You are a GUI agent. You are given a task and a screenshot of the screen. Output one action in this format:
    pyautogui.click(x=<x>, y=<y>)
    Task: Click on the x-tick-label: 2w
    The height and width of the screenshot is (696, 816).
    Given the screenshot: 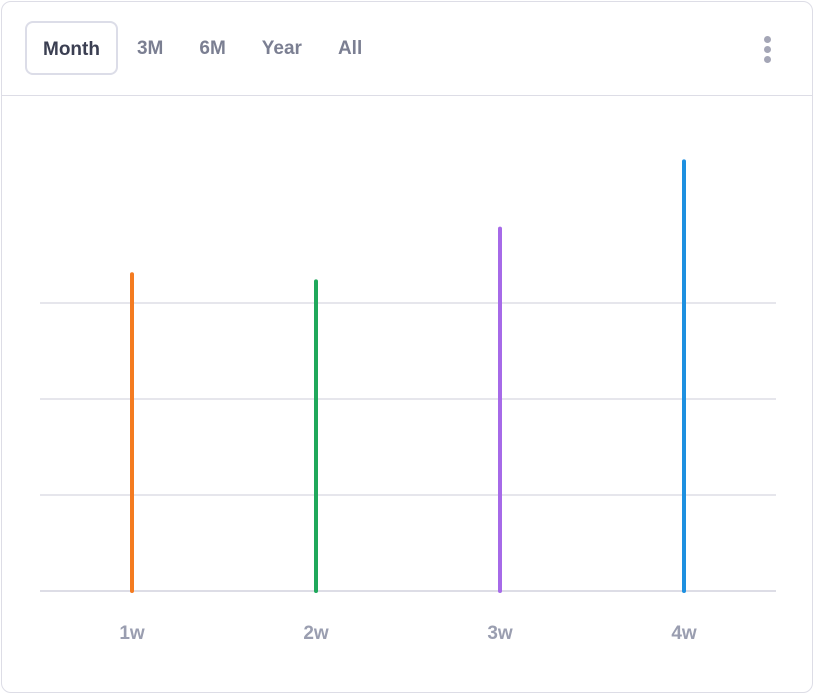 What is the action you would take?
    pyautogui.click(x=316, y=633)
    